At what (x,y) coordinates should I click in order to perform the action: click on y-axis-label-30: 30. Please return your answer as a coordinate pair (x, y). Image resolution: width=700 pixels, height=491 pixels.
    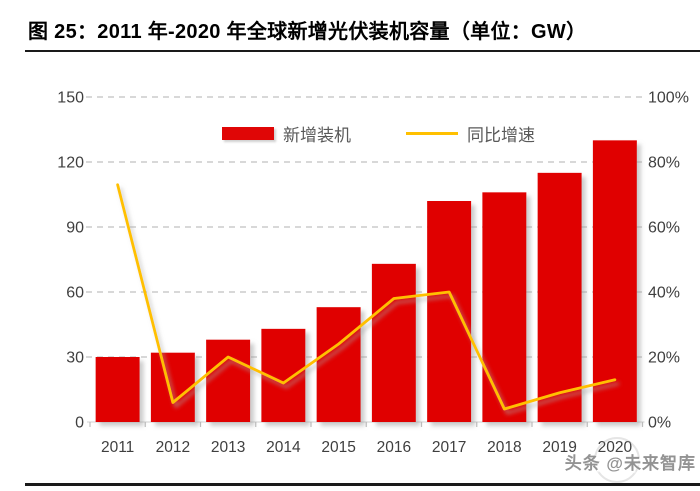
    Looking at the image, I should click on (75, 358).